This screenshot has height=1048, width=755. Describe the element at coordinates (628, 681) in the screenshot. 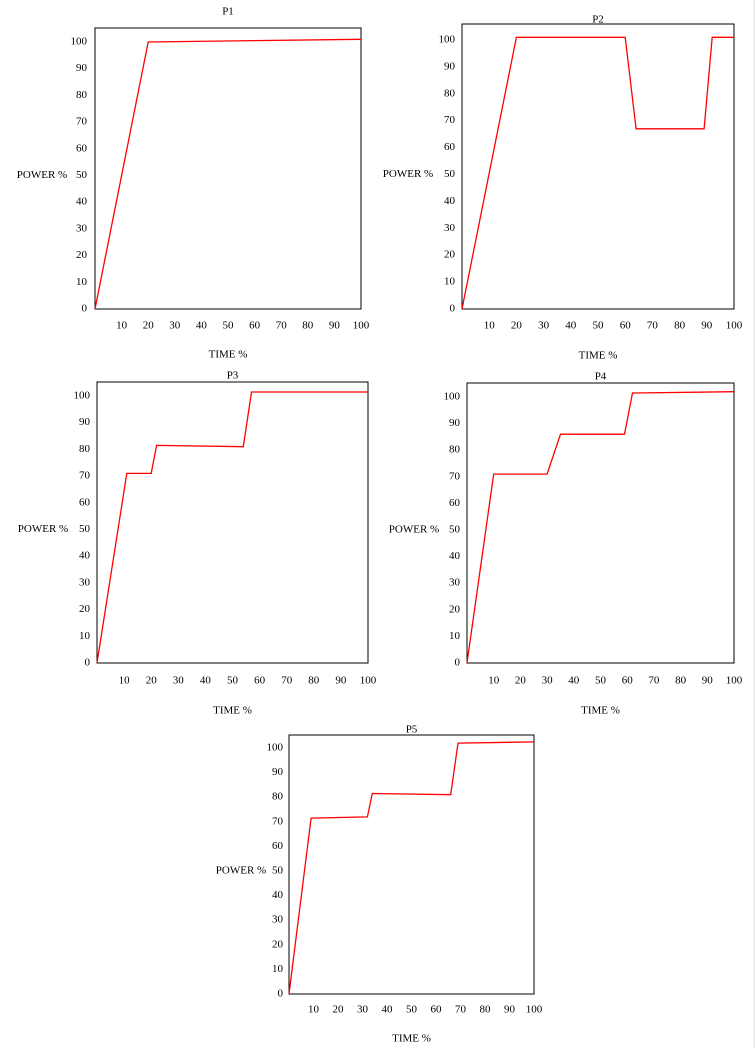

I see `chart-4-xtick-60: 60` at that location.